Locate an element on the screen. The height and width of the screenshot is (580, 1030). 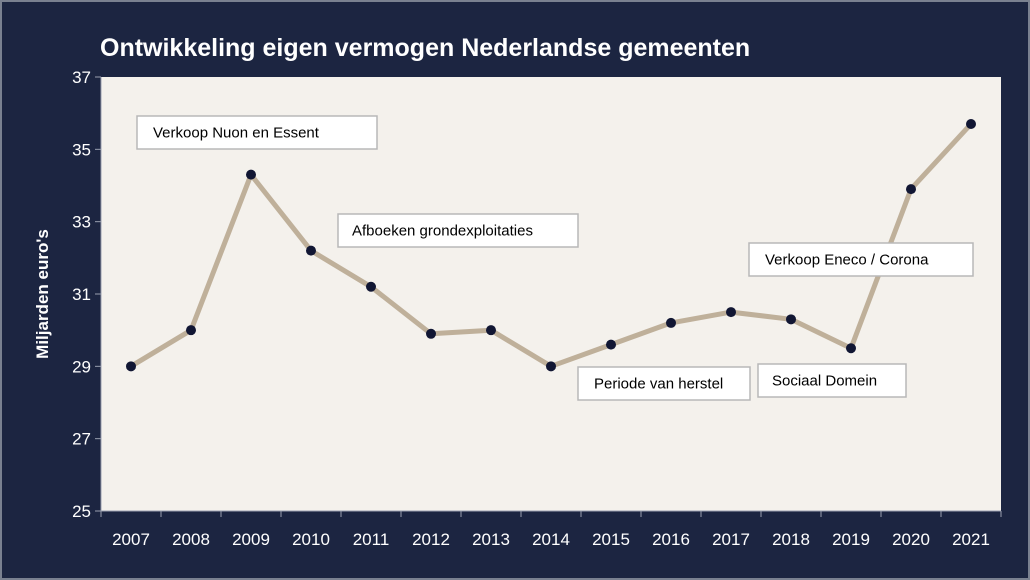
x-tick-label: 2009 is located at coordinates (251, 539).